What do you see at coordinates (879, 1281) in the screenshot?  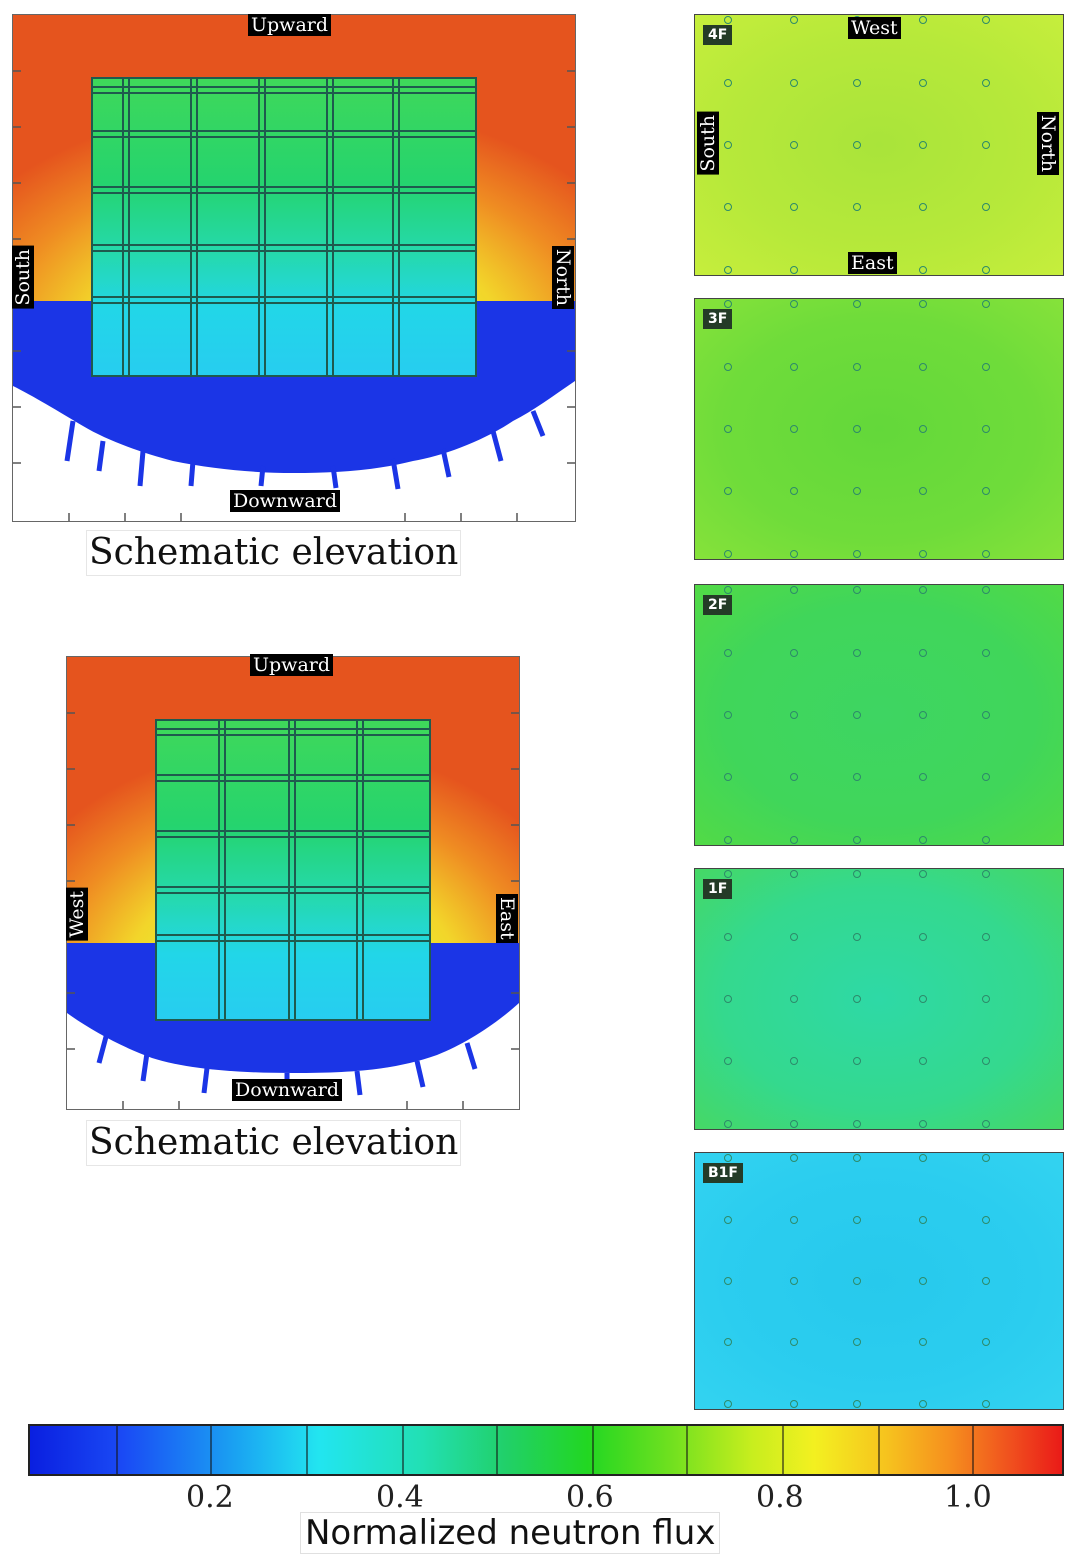 I see `floor-plan-b1f: B1F` at bounding box center [879, 1281].